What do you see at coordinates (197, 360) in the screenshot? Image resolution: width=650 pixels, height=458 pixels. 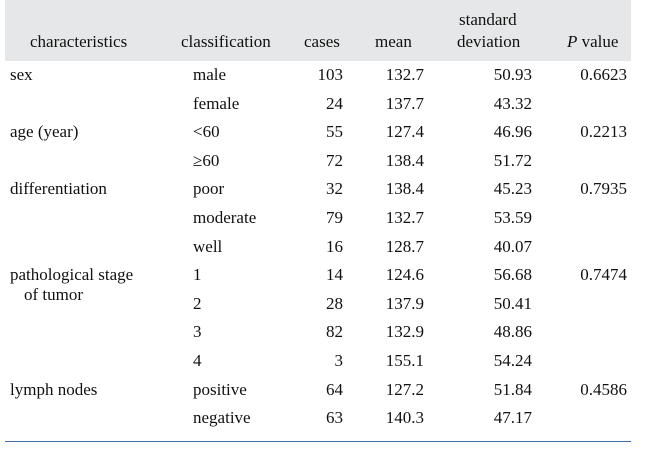 I see `classification-cell: 4` at bounding box center [197, 360].